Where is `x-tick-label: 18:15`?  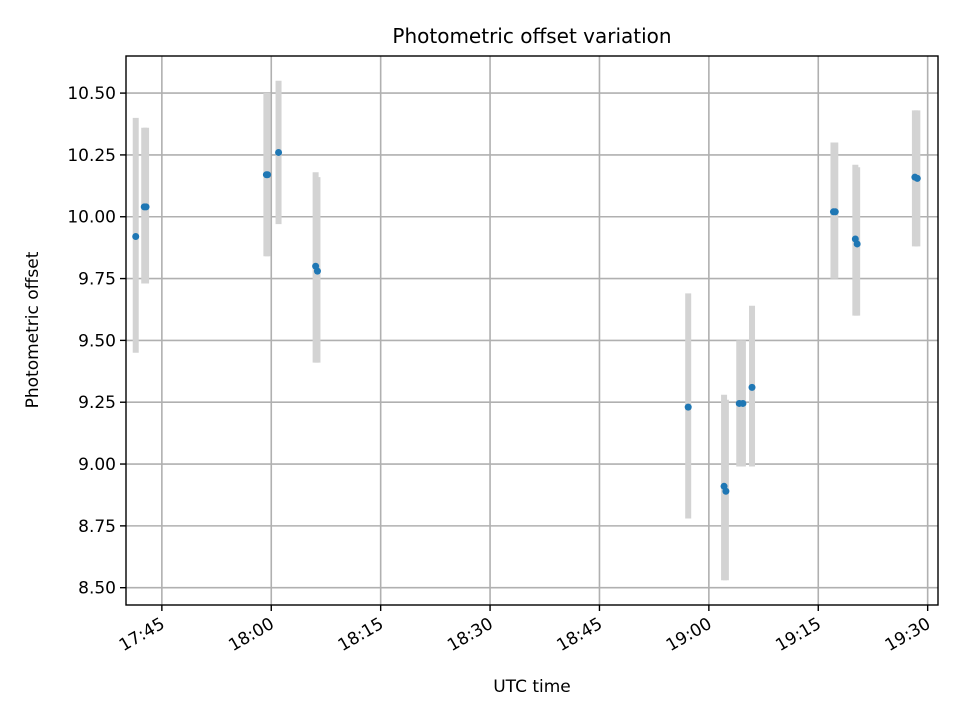 x-tick-label: 18:15 is located at coordinates (361, 635).